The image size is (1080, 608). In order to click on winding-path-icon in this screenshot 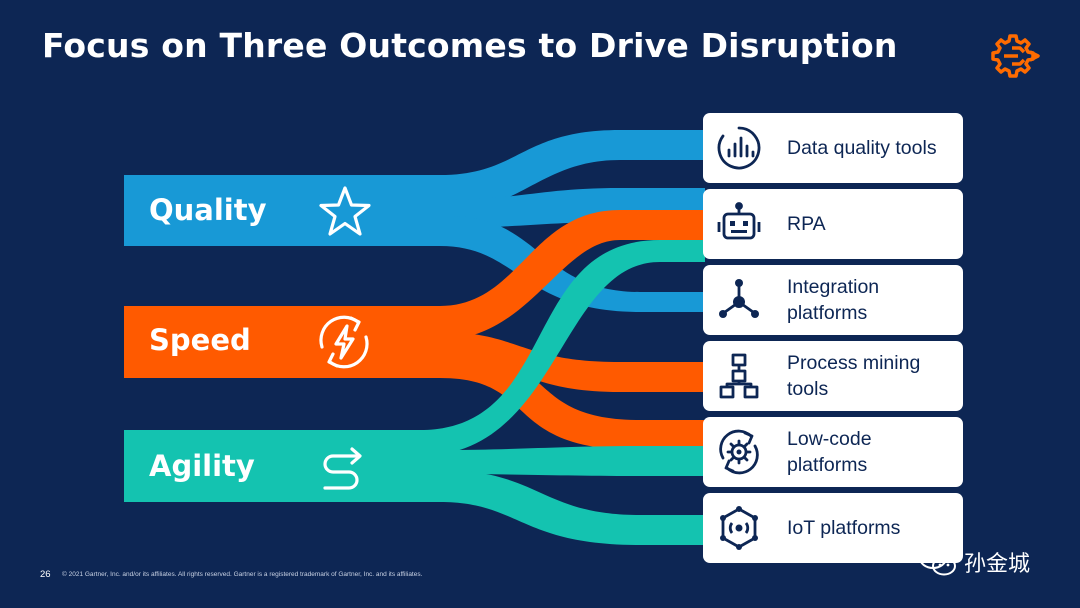, I will do `click(342, 468)`.